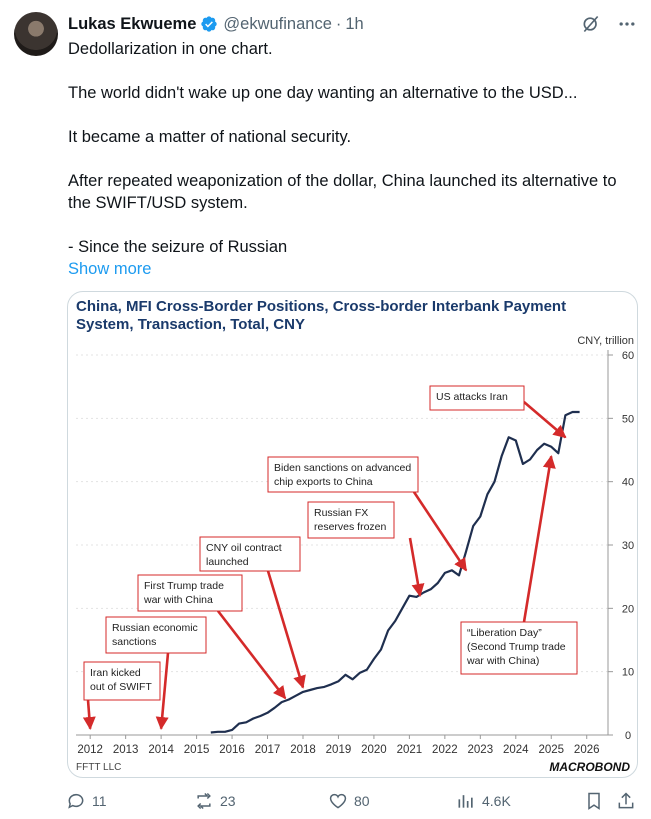 The height and width of the screenshot is (819, 651). Describe the element at coordinates (481, 750) in the screenshot. I see `x-tick-label: 2023` at that location.